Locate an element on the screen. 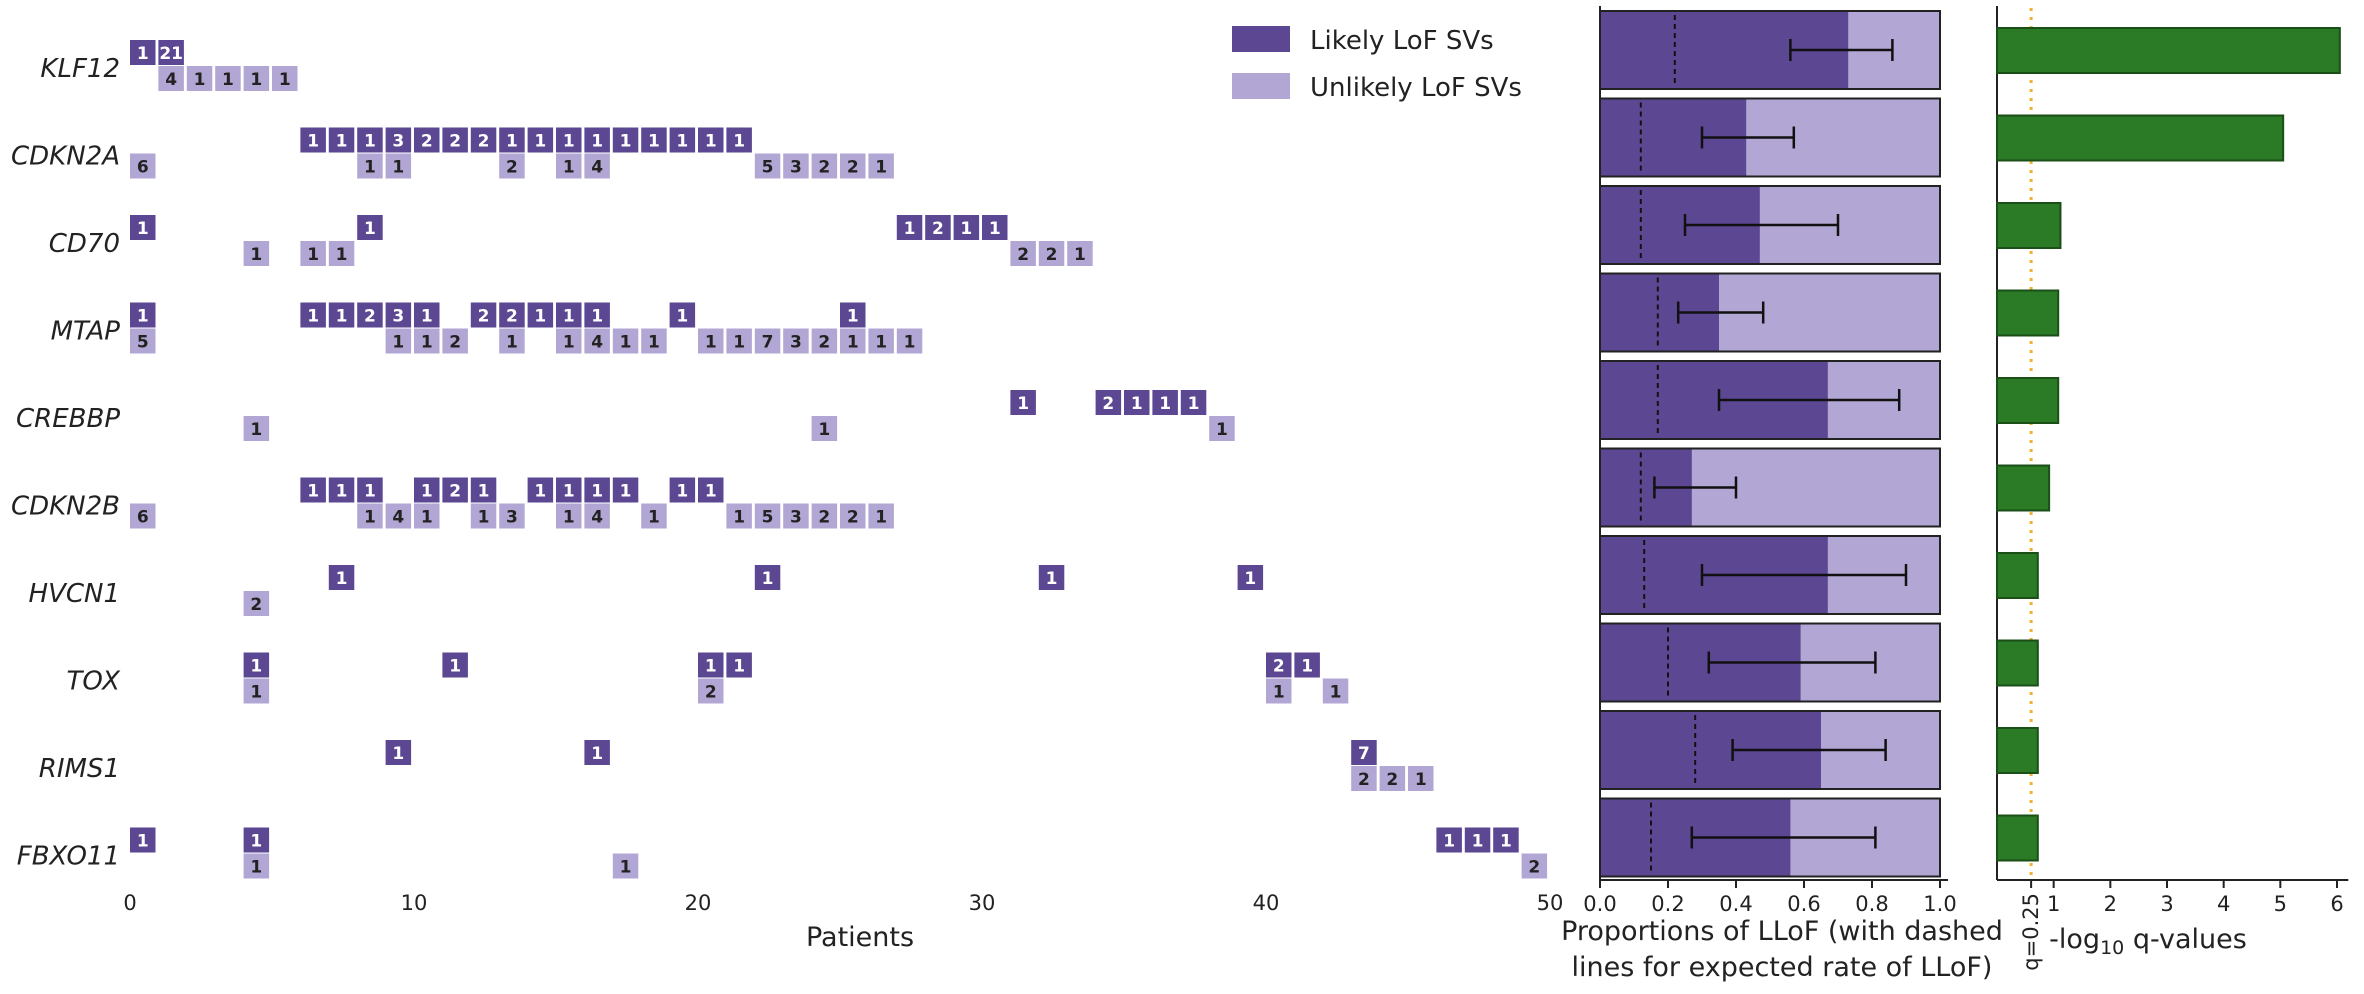  unlikely-count: 3 is located at coordinates (796, 168).